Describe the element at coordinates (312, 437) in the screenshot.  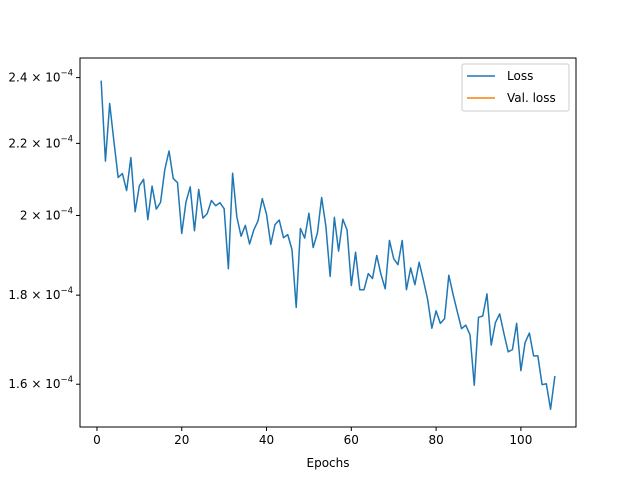
I see `x-axis: 0 20 40 60 80 100` at that location.